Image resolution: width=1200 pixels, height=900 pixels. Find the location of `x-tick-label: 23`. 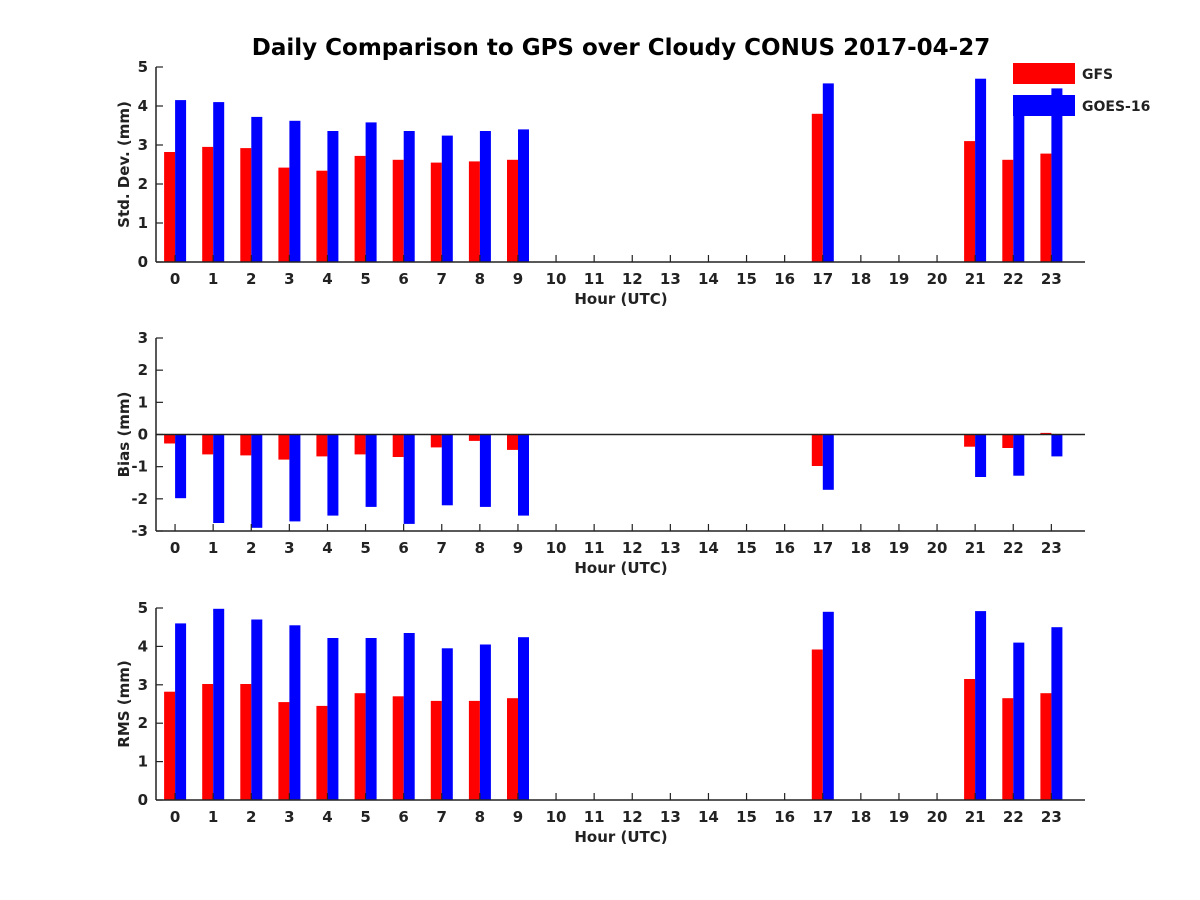

x-tick-label: 23 is located at coordinates (1051, 548).